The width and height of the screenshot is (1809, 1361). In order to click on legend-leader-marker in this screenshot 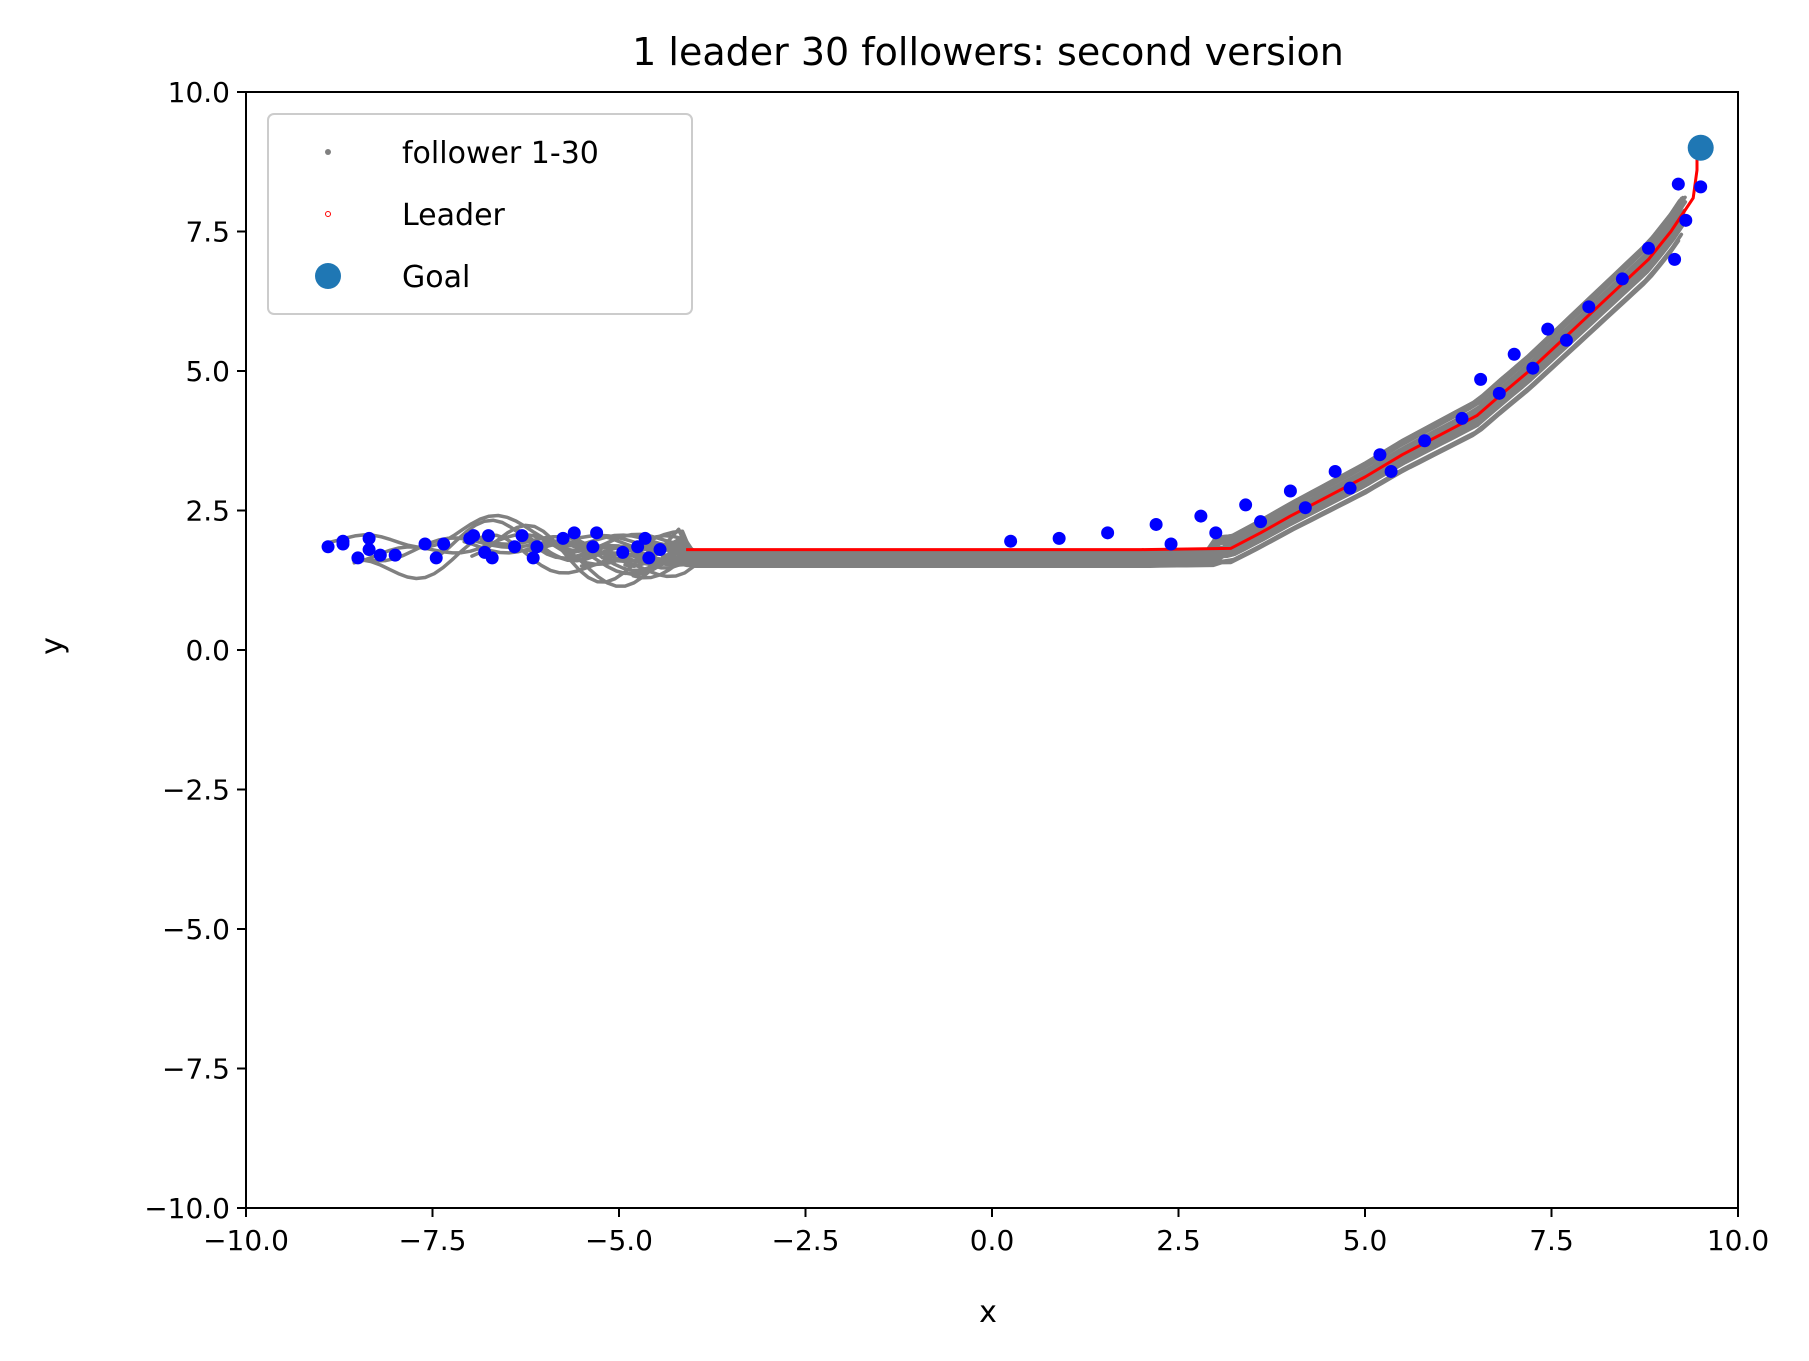, I will do `click(328, 214)`.